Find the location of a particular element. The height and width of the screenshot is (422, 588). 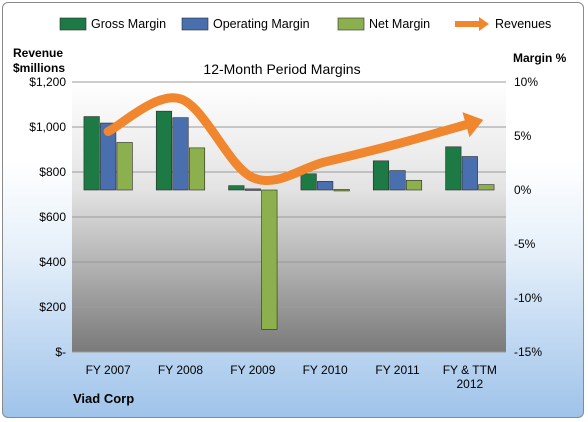

legend-label: Operating Margin is located at coordinates (261, 24).